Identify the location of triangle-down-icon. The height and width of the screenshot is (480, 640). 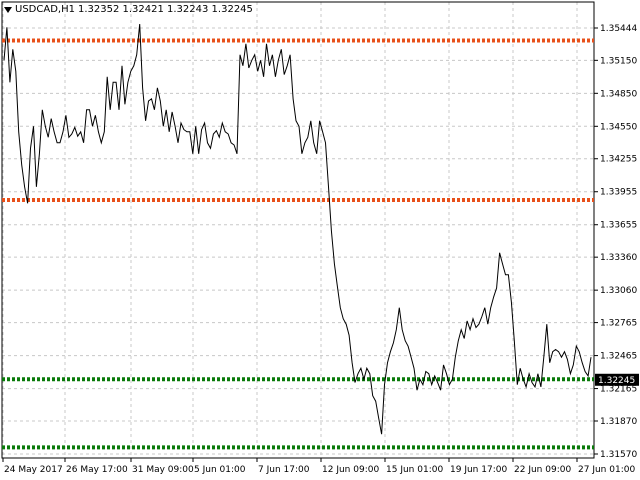
(8, 9).